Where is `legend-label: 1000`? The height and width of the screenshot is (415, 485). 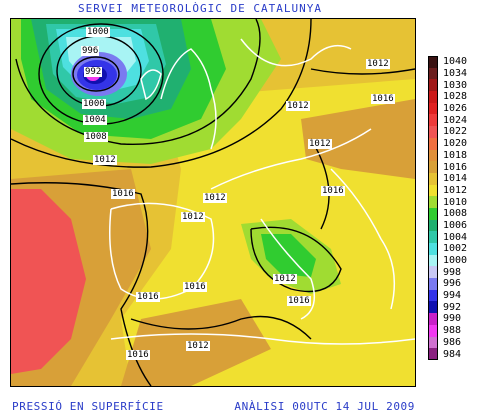
legend-label: 1000 is located at coordinates (455, 261).